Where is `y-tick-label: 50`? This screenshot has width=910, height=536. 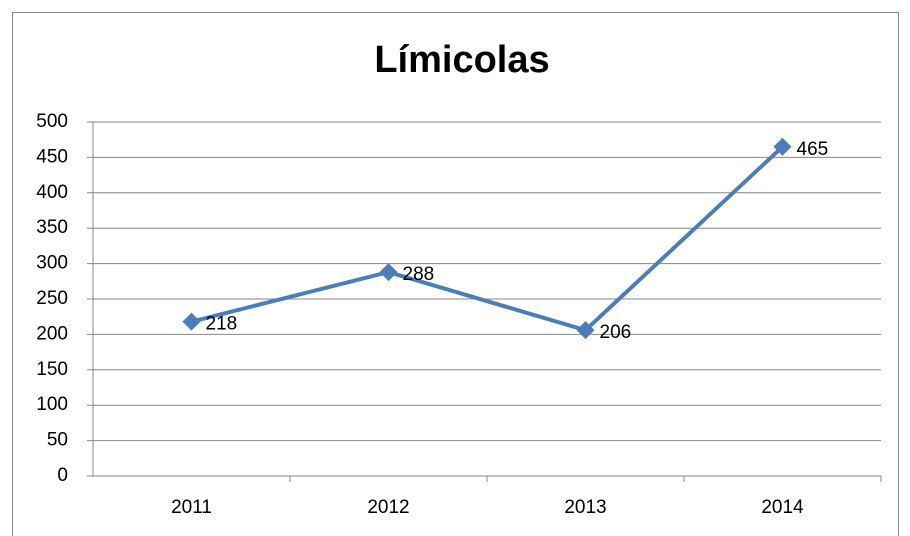 y-tick-label: 50 is located at coordinates (57, 440).